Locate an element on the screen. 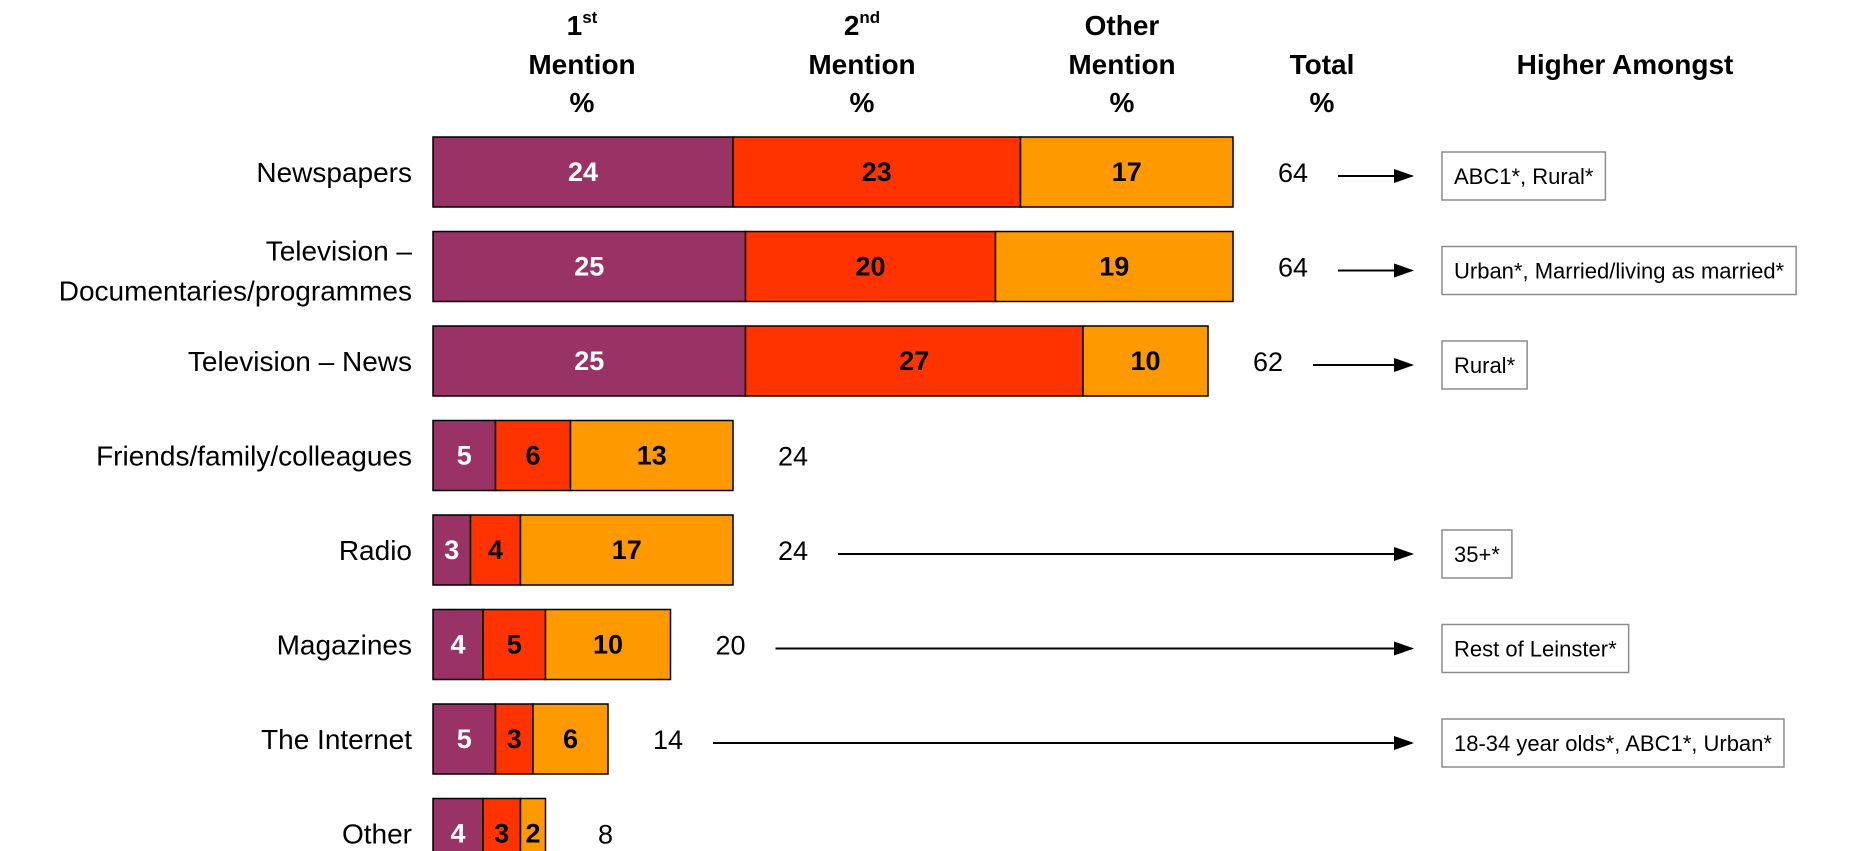 The height and width of the screenshot is (851, 1858). data-label-second-mention: 6 is located at coordinates (532, 456).